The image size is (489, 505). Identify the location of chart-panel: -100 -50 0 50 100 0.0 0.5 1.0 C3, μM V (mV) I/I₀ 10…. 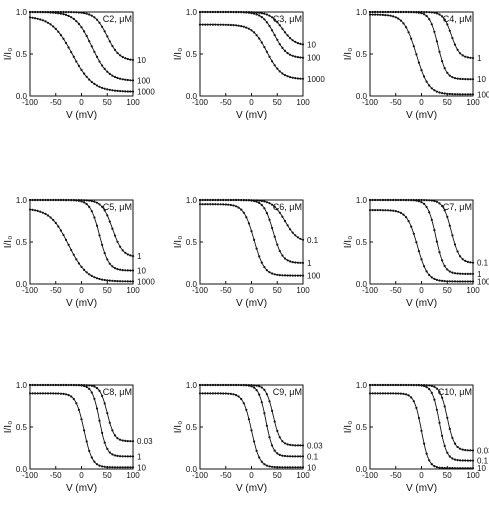
(249, 64).